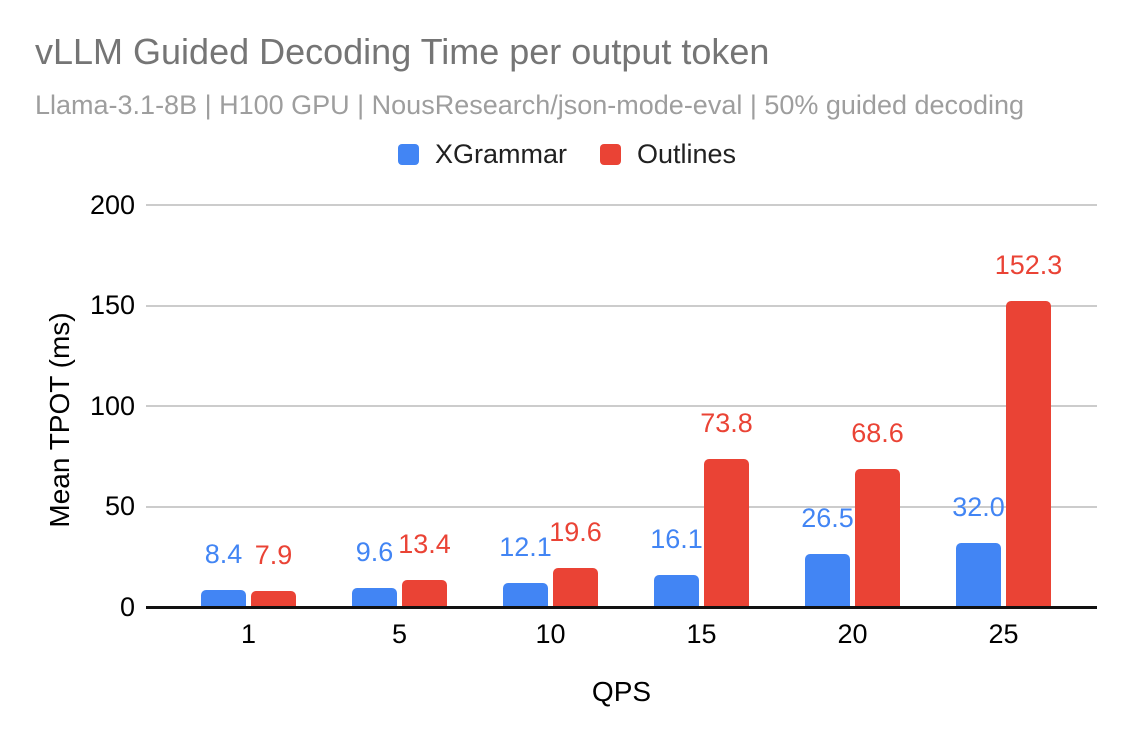  Describe the element at coordinates (550, 426) in the screenshot. I see `bar-group-qps-10: 12.1 19.6 10` at that location.